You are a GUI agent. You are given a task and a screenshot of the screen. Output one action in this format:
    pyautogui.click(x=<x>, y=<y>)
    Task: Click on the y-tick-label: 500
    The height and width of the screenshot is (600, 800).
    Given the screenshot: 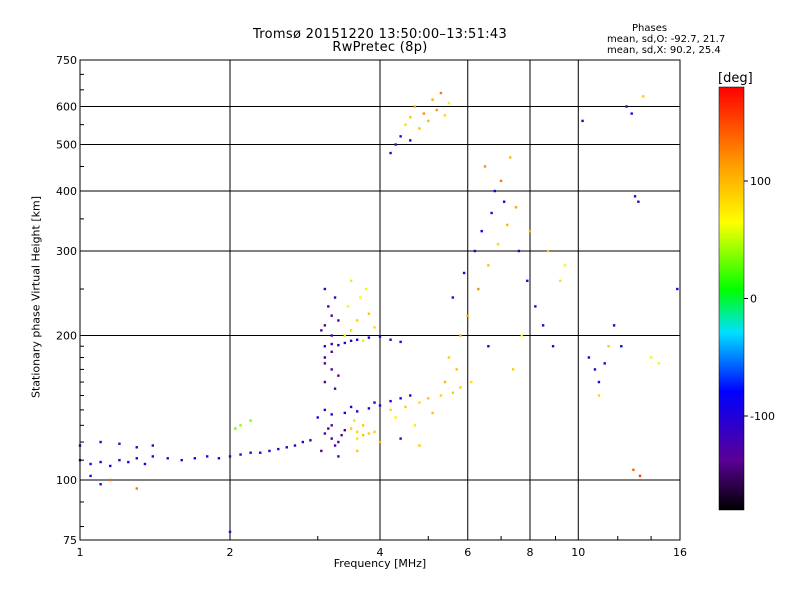 What is the action you would take?
    pyautogui.click(x=66, y=145)
    